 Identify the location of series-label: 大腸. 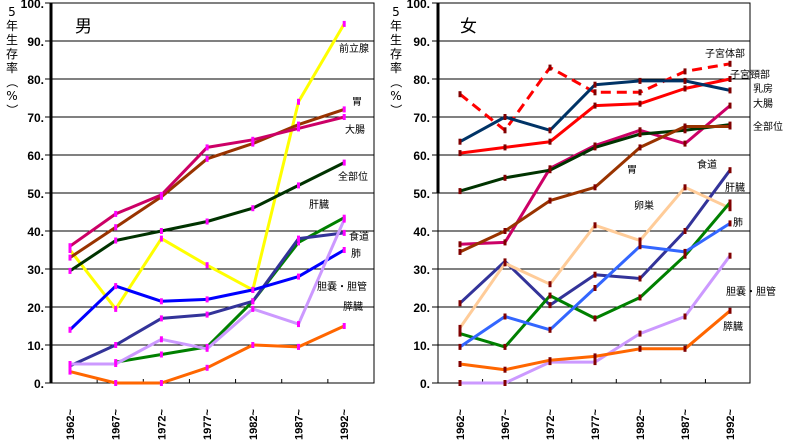
(763, 103).